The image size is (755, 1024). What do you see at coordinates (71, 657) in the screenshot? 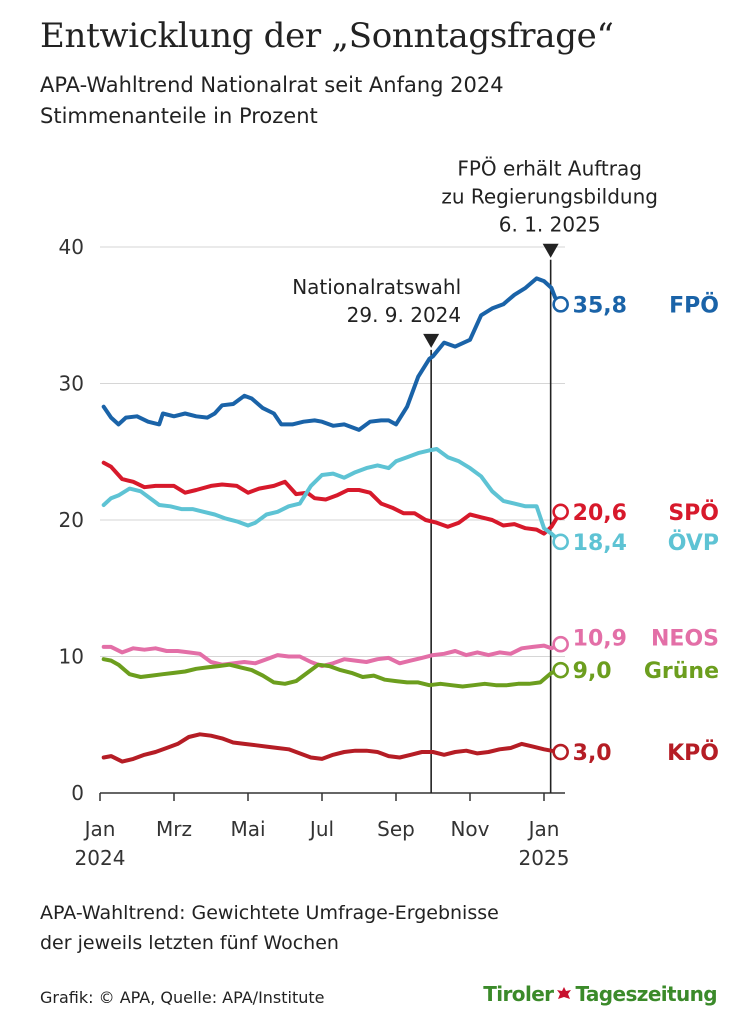
I see `y-tick-label: 10` at bounding box center [71, 657].